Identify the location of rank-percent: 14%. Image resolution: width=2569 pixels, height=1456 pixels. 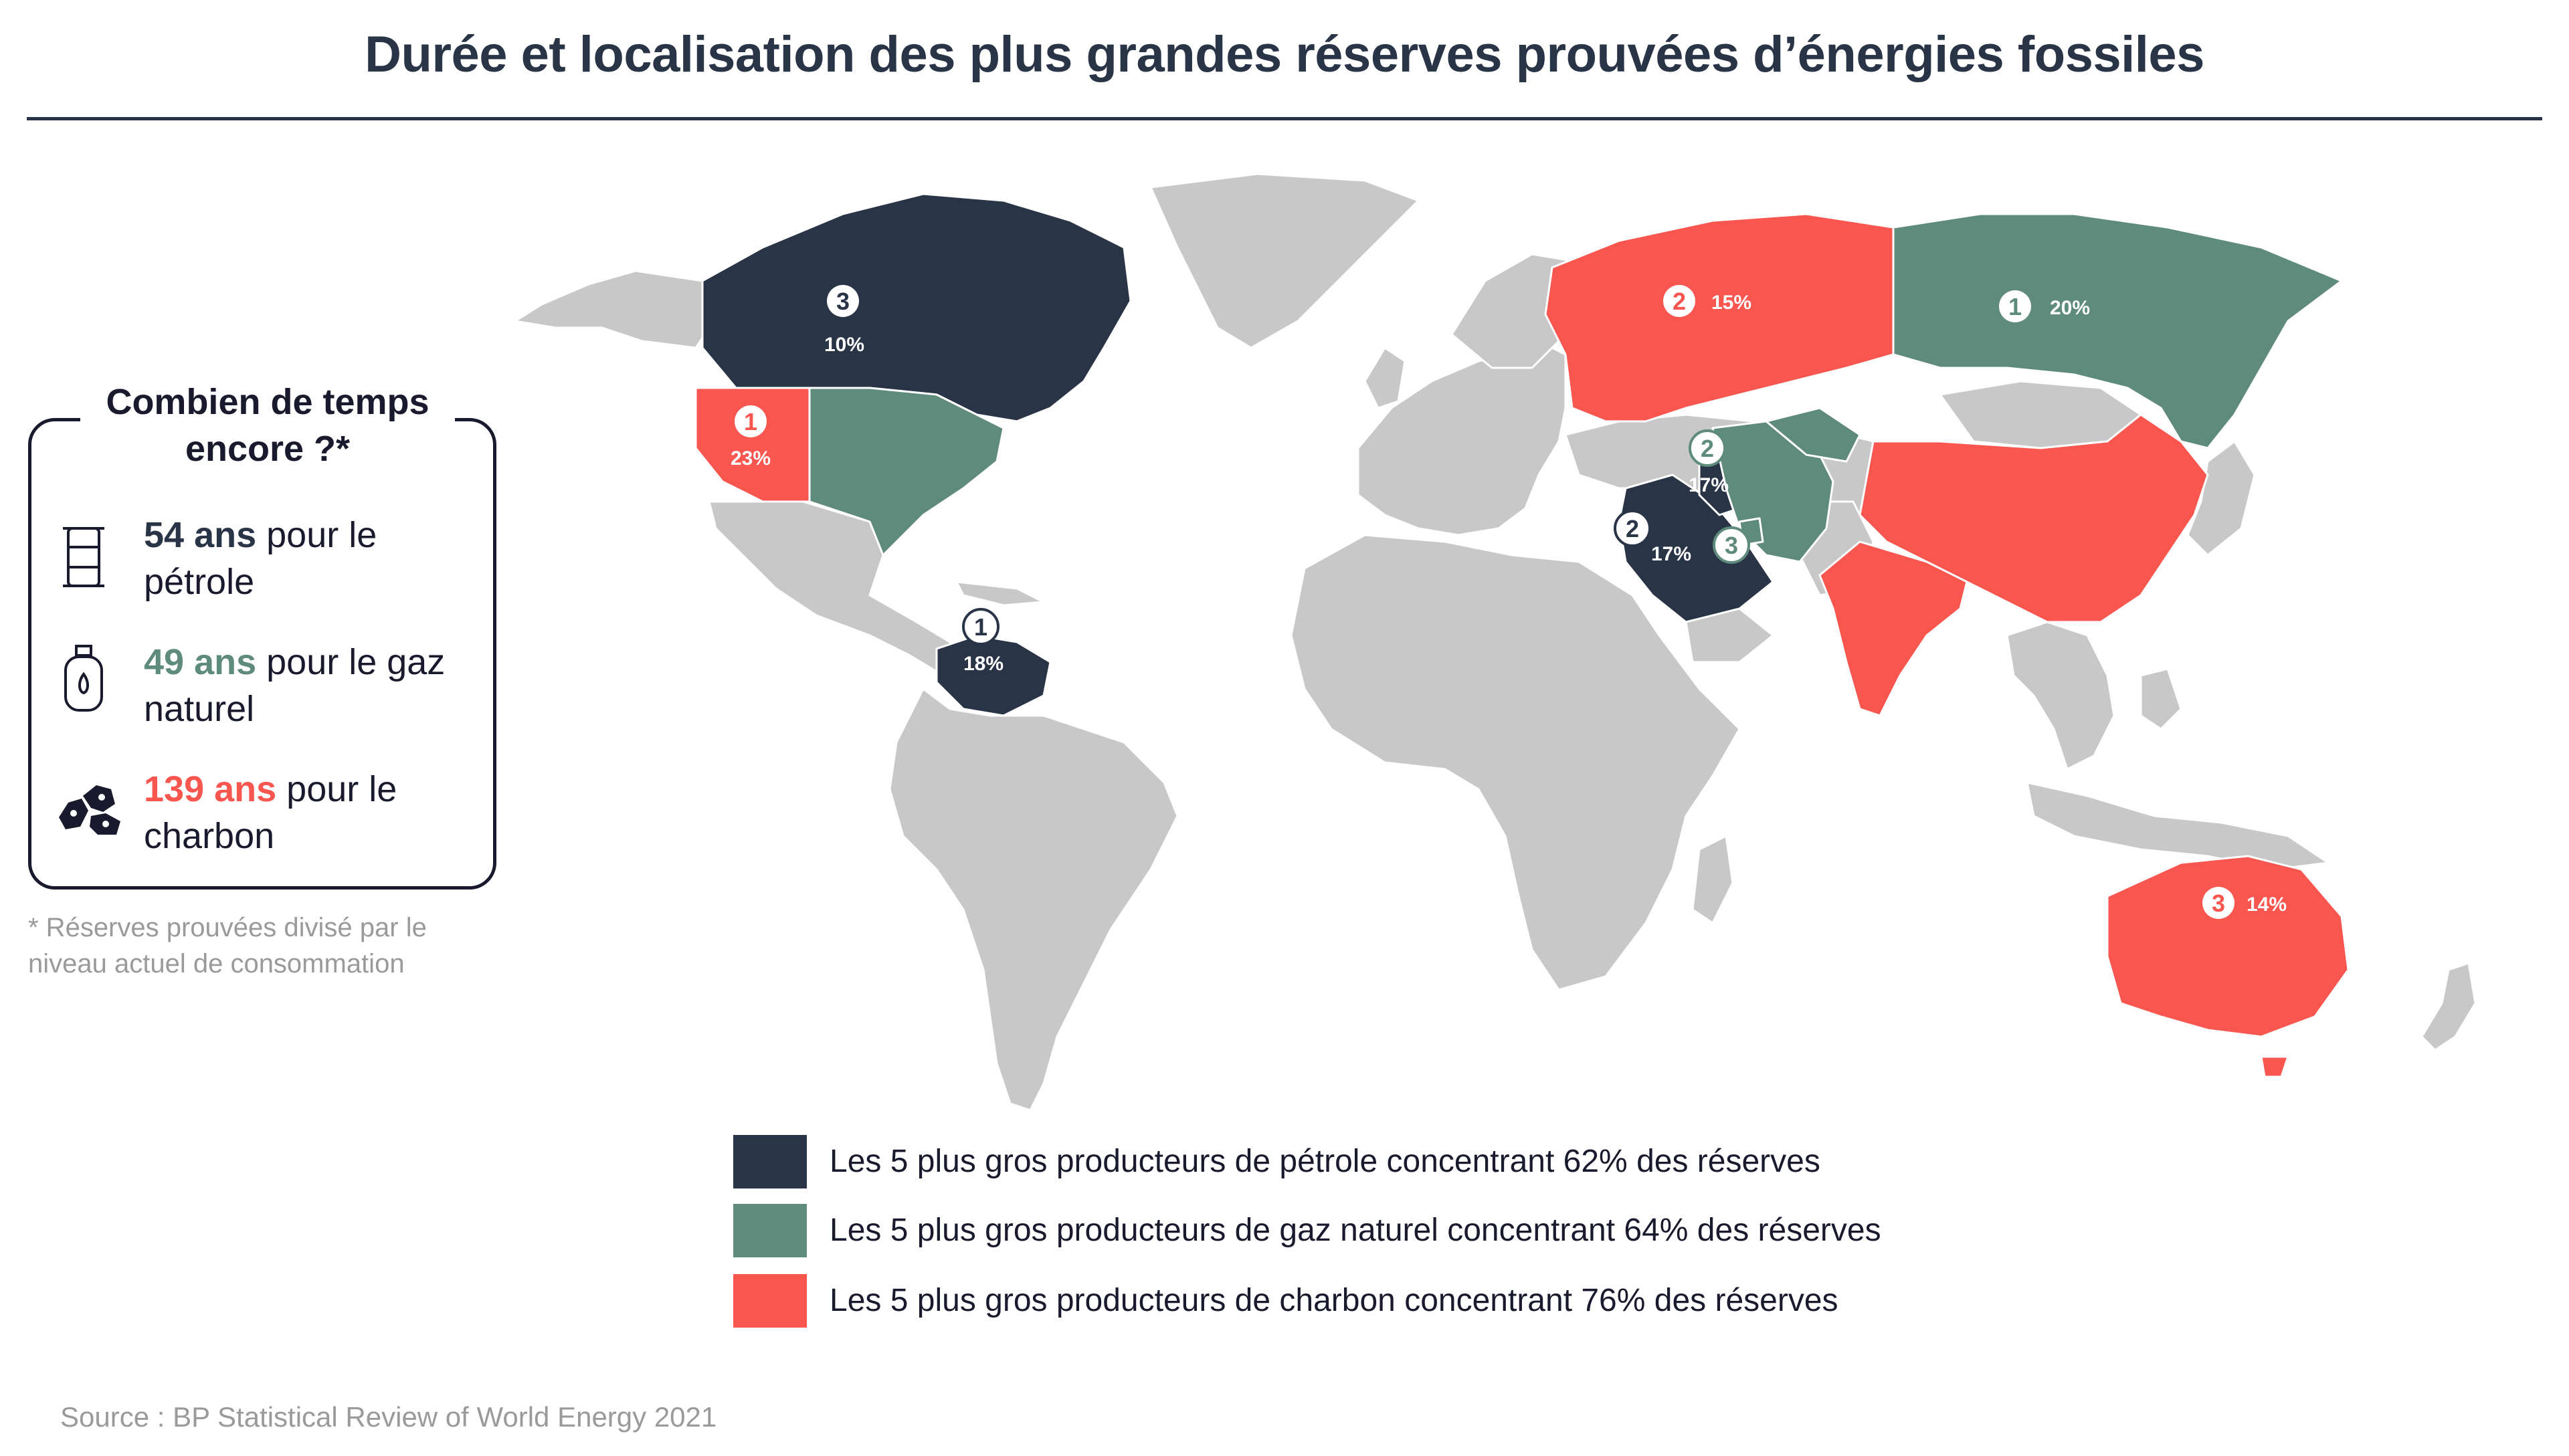
(2267, 905).